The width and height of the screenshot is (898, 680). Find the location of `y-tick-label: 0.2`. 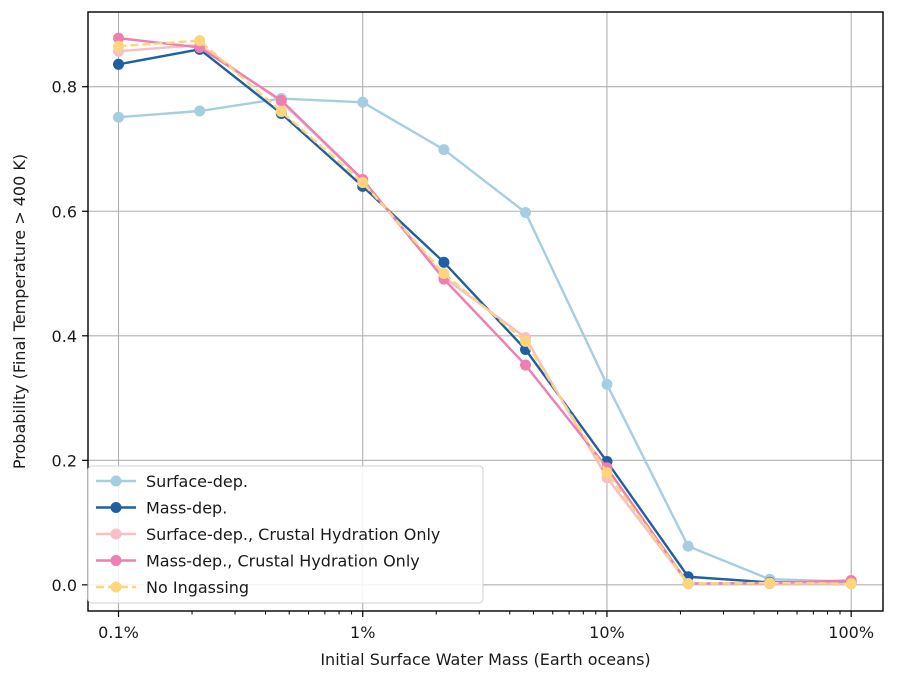

y-tick-label: 0.2 is located at coordinates (64, 460).